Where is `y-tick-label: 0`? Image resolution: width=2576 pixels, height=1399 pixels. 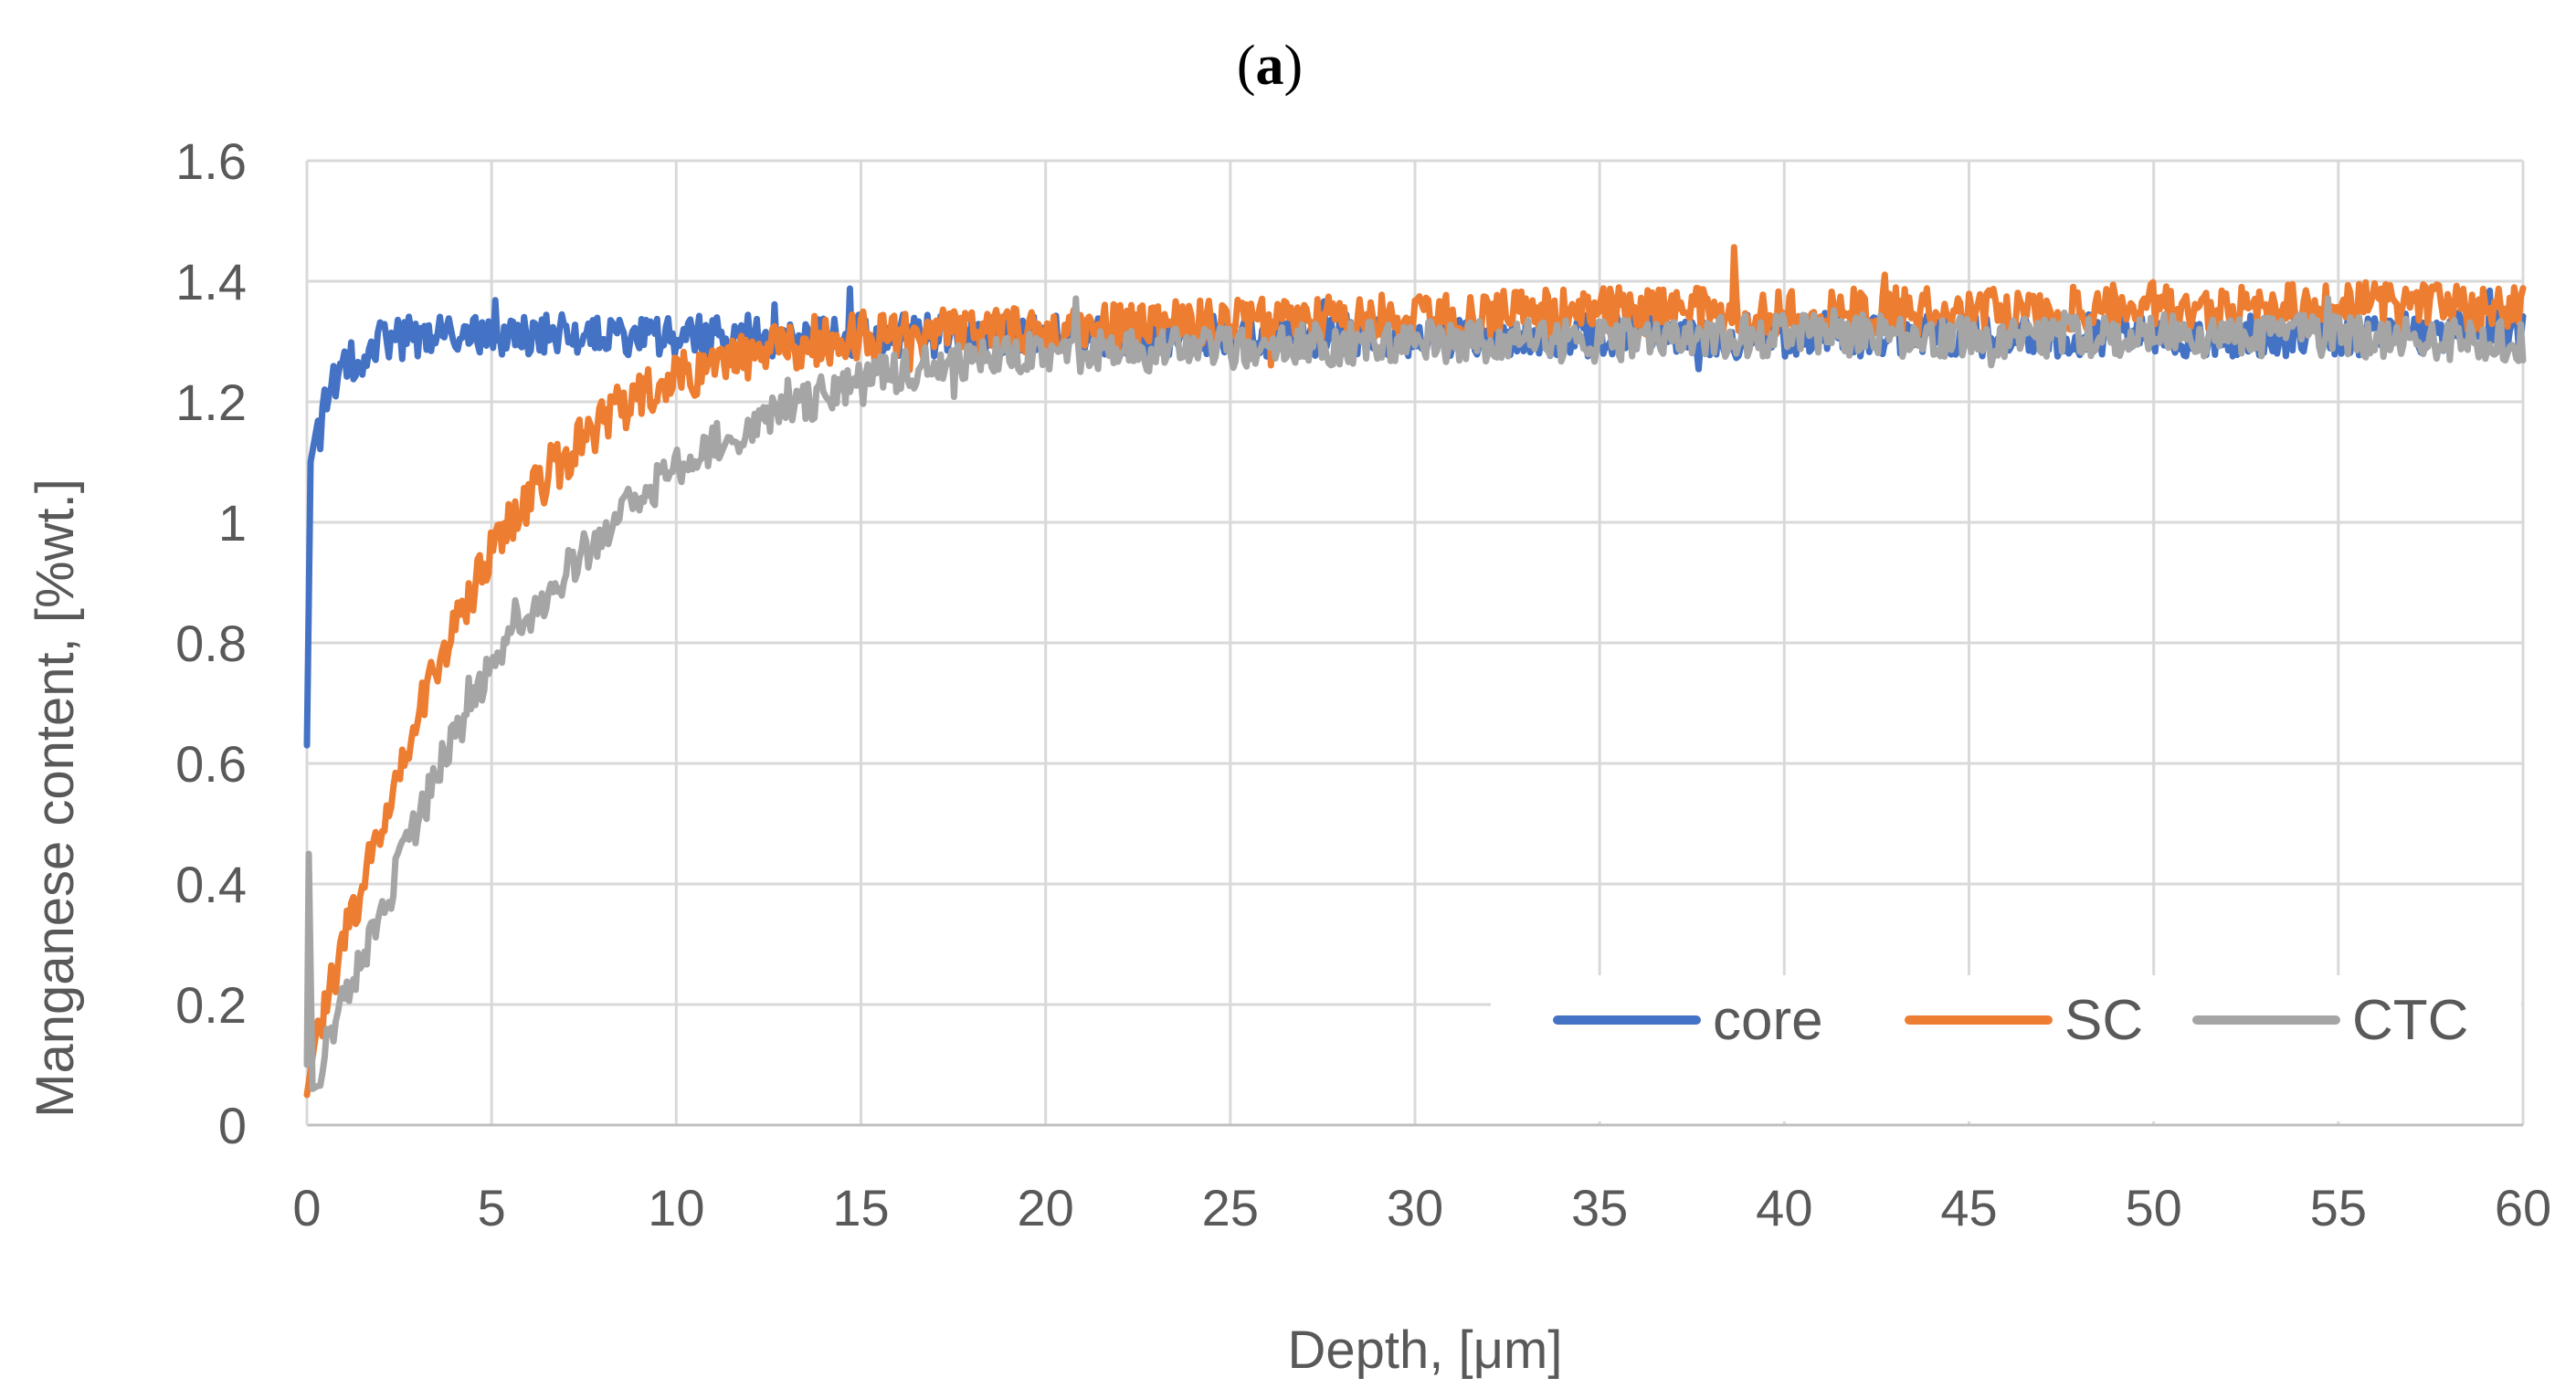
y-tick-label: 0 is located at coordinates (233, 1125).